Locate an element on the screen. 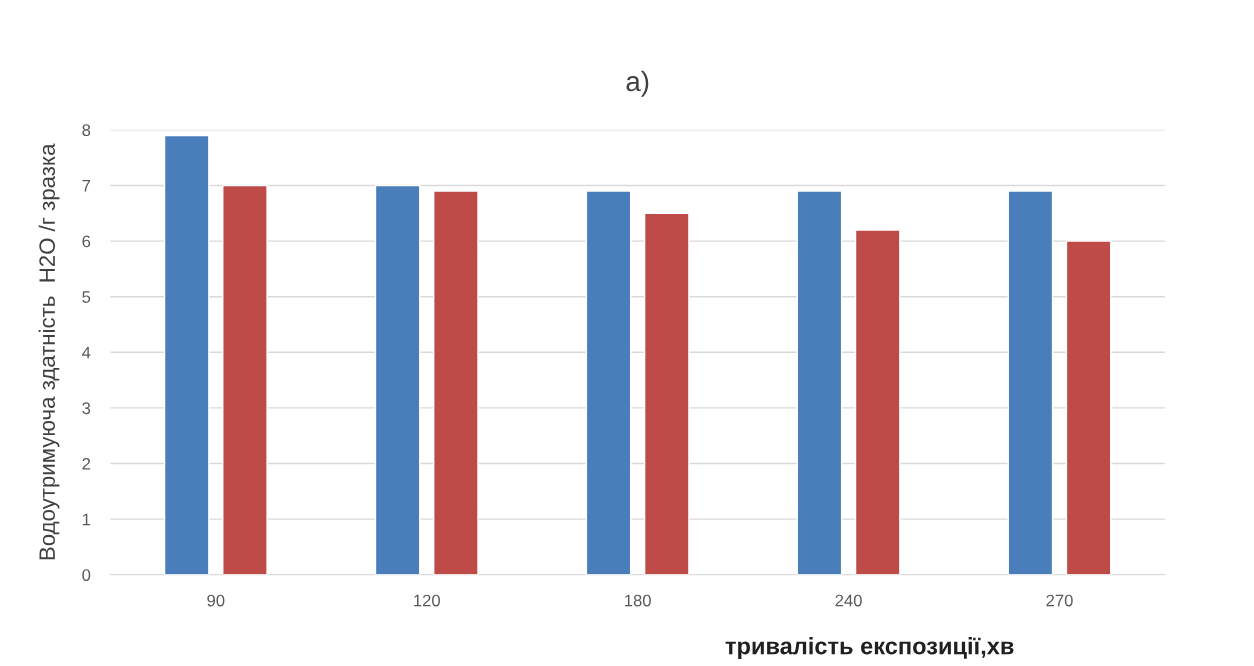 The image size is (1254, 666). x-tick-label: 90 is located at coordinates (216, 600).